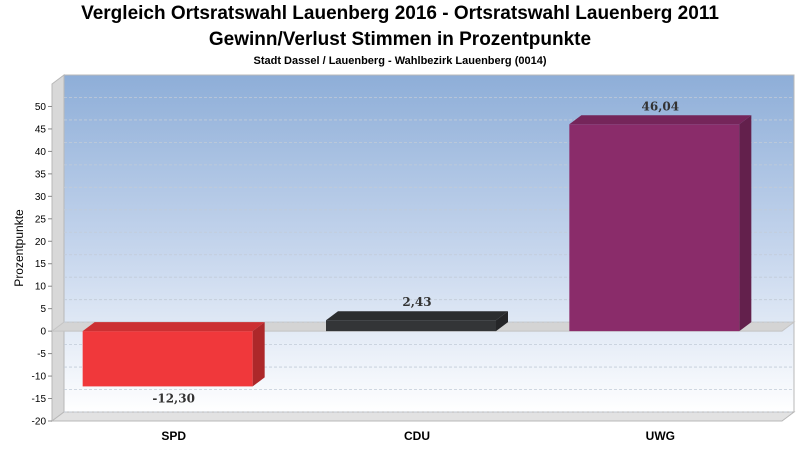 The image size is (800, 450). What do you see at coordinates (660, 436) in the screenshot?
I see `x-tick-label: UWG` at bounding box center [660, 436].